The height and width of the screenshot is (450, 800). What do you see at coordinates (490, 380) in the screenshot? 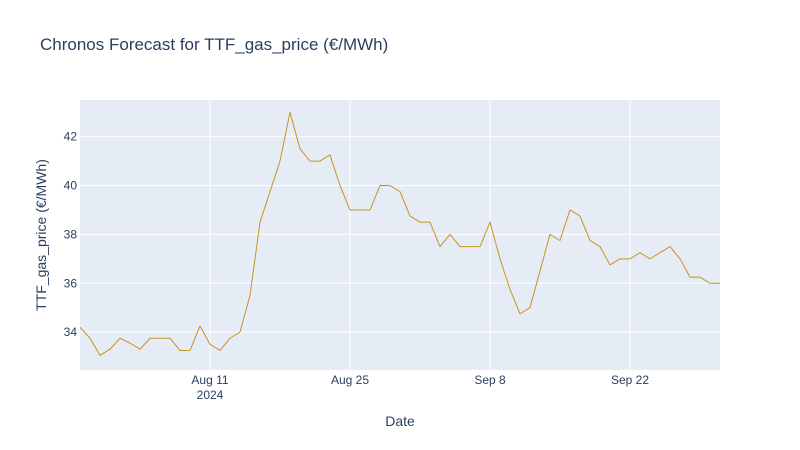
I see `x-tick-label: Sep 8` at bounding box center [490, 380].